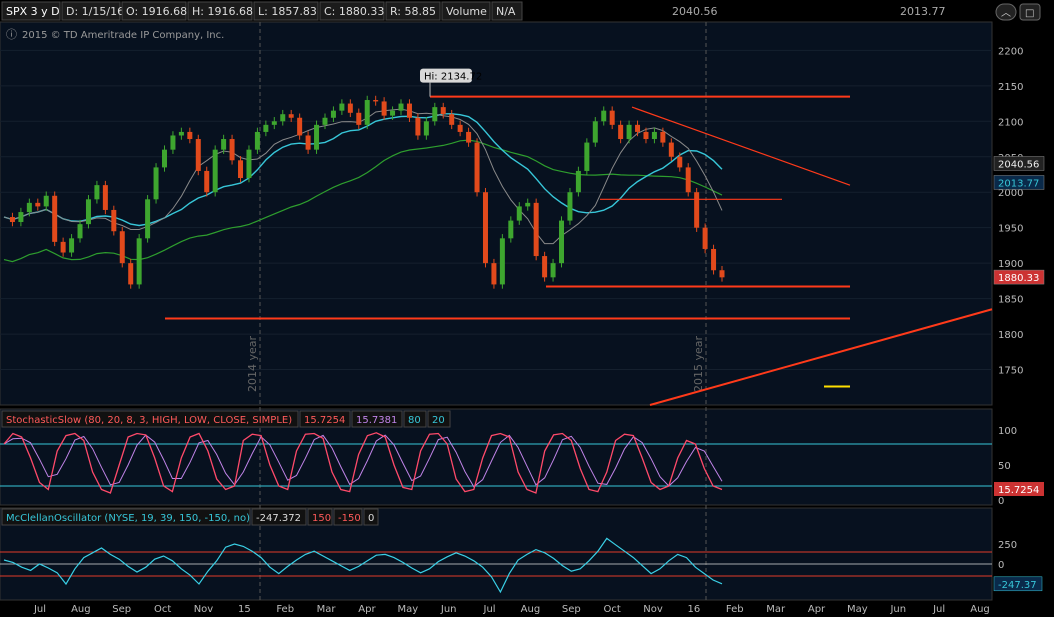 This screenshot has width=1054, height=617. Describe the element at coordinates (1019, 466) in the screenshot. I see `stochastic-axis: 100 50 015.7254` at that location.